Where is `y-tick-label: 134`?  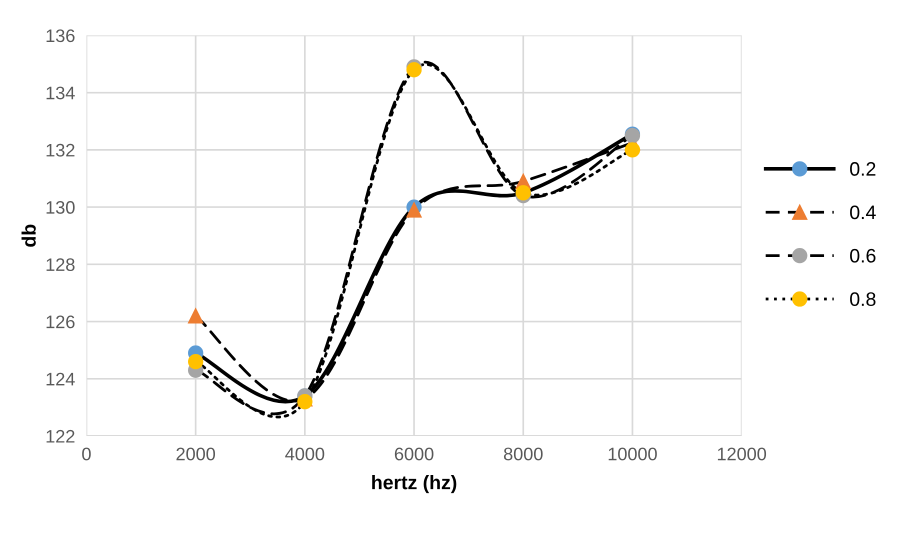 y-tick-label: 134 is located at coordinates (60, 93).